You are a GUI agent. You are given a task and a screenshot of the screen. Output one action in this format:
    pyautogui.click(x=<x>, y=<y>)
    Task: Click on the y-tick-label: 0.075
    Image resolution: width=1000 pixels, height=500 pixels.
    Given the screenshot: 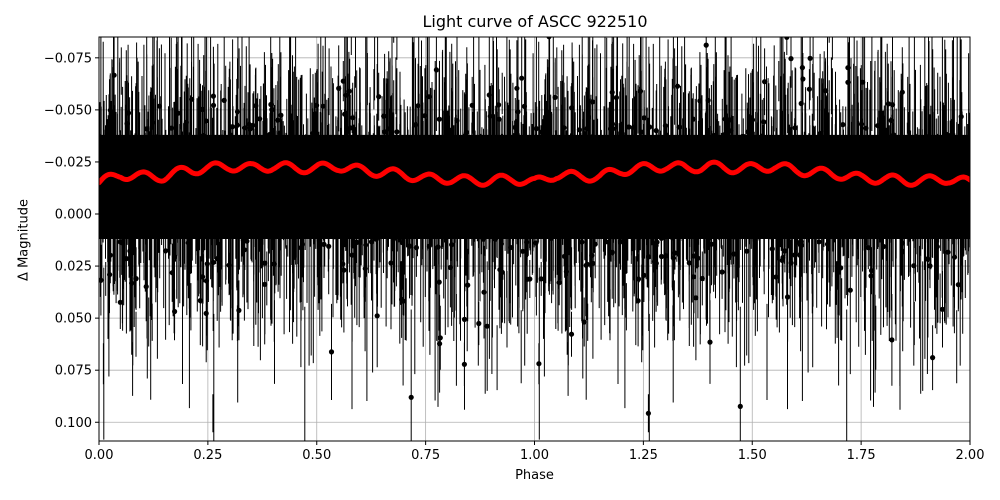 What is the action you would take?
    pyautogui.click(x=73, y=371)
    